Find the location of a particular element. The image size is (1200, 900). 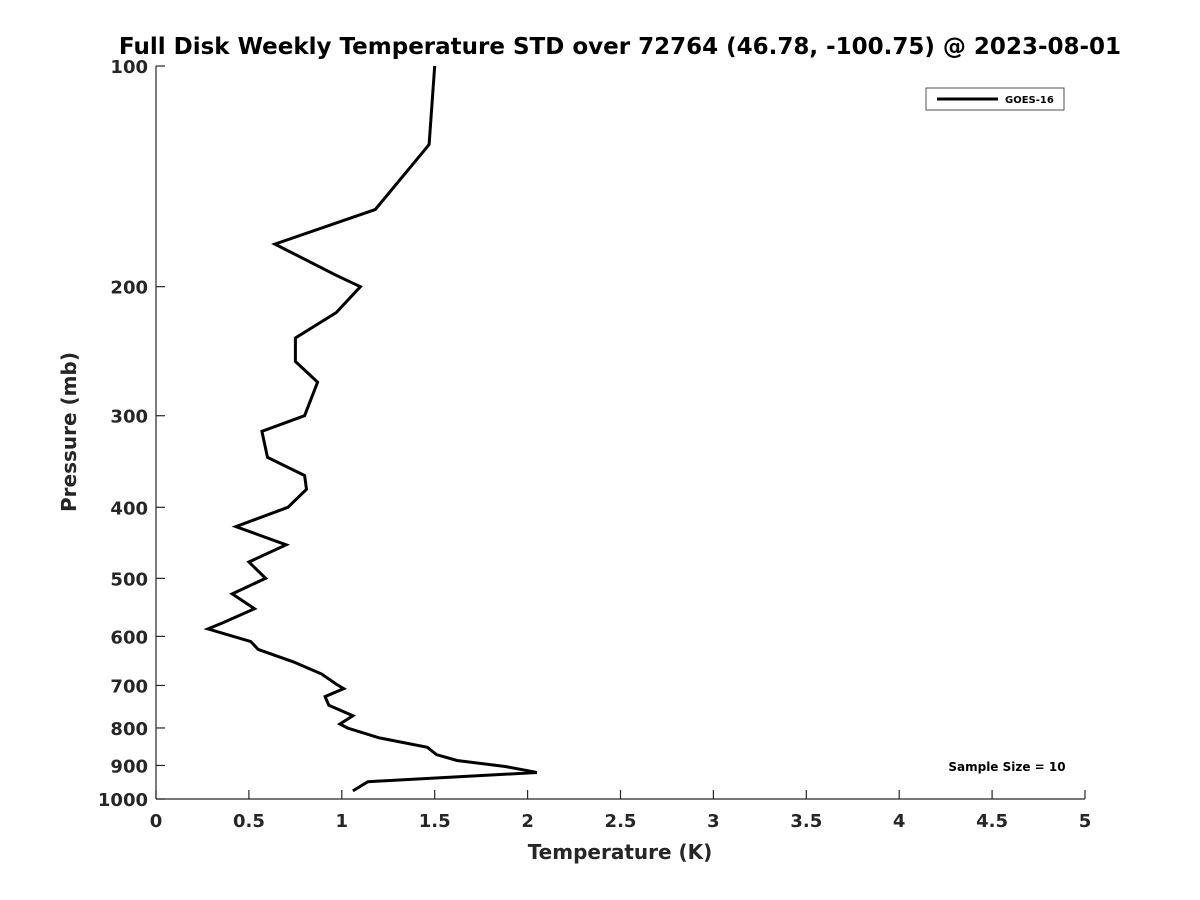

y-tick-label: 400 is located at coordinates (129, 508).